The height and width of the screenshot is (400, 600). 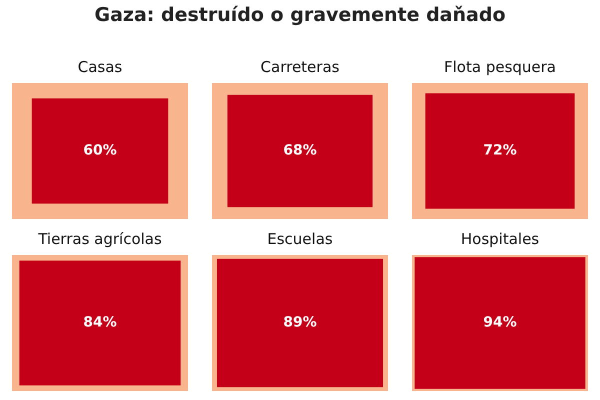 What do you see at coordinates (100, 322) in the screenshot?
I see `data-label: 84%` at bounding box center [100, 322].